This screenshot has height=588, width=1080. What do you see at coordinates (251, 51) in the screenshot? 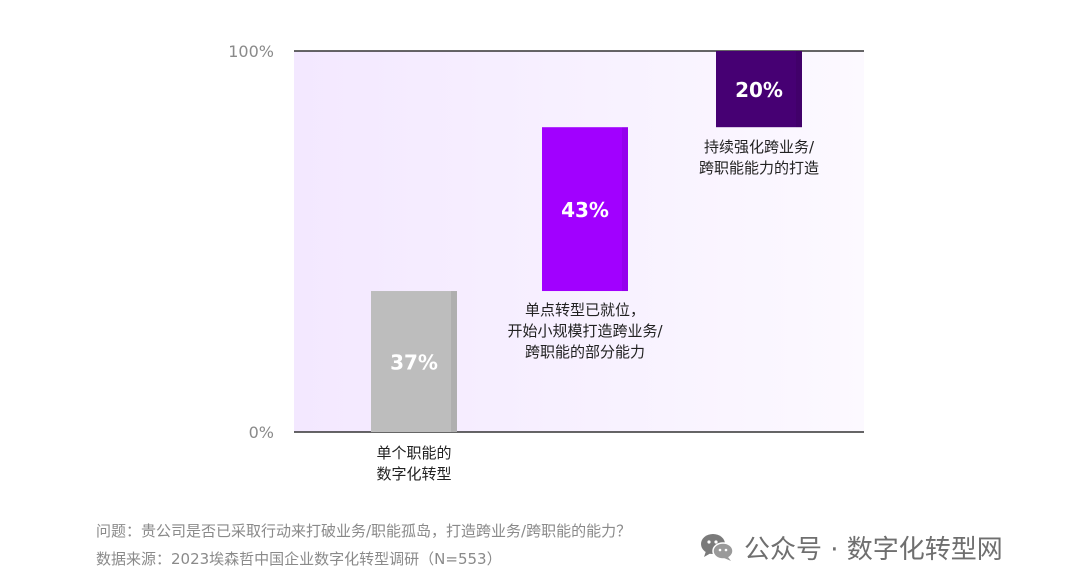
I see `y-tick-label-top: 100%` at bounding box center [251, 51].